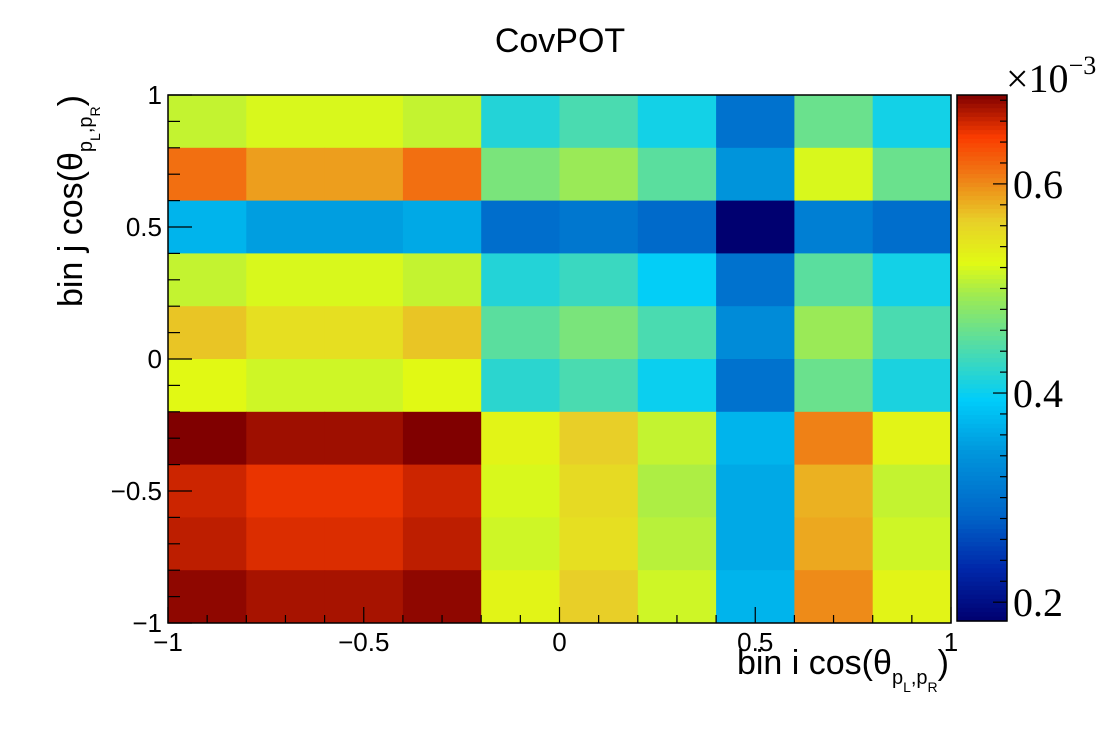  I want to click on y-label-sub2: p, so click(86, 121).